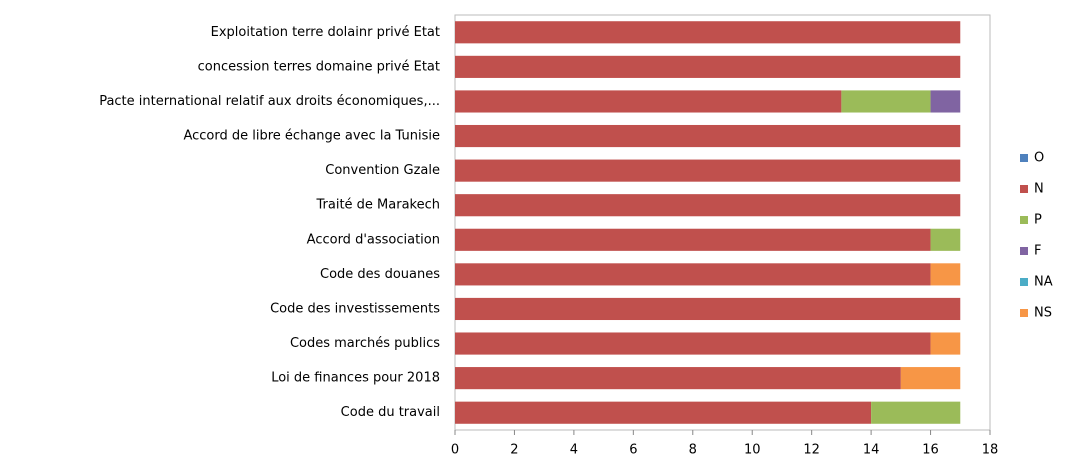 The width and height of the screenshot is (1075, 463). What do you see at coordinates (752, 450) in the screenshot?
I see `x-tick-label: 10` at bounding box center [752, 450].